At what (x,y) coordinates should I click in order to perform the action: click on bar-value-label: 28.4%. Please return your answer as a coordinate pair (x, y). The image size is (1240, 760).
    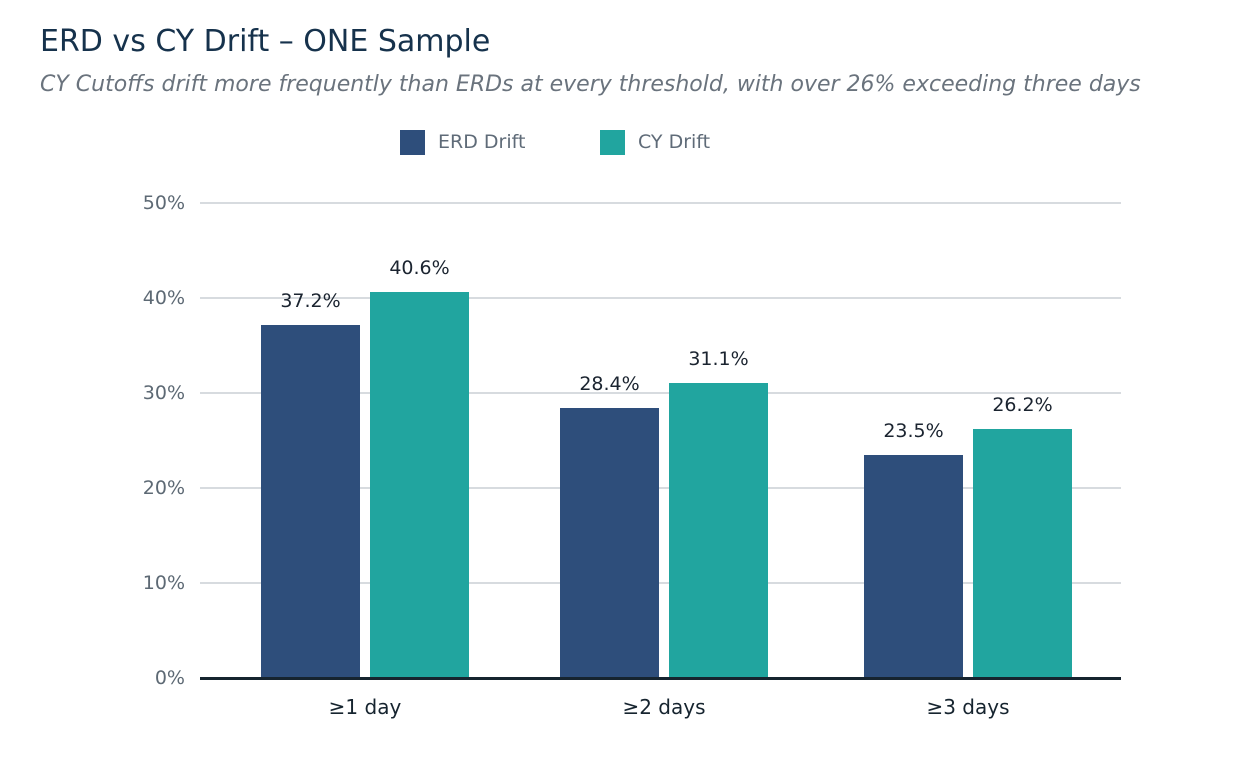
    Looking at the image, I should click on (609, 384).